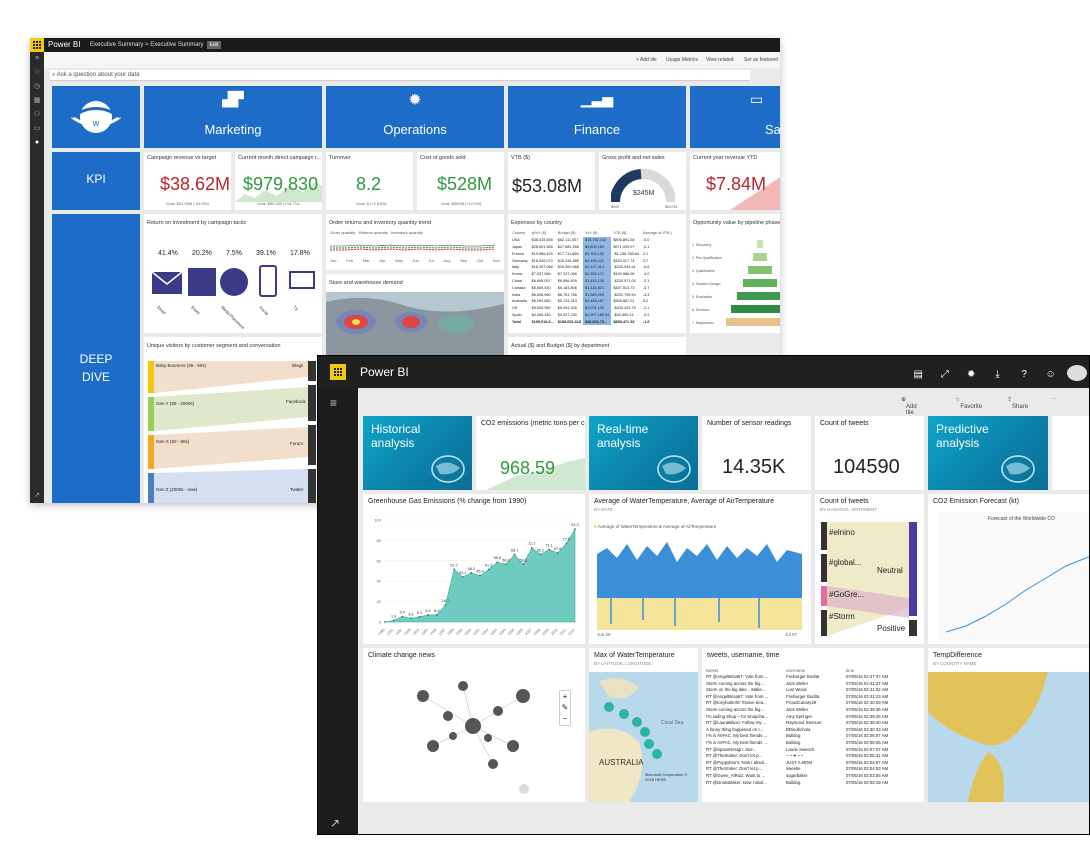  What do you see at coordinates (735, 117) in the screenshot?
I see `sales-tile: ▭ Sa` at bounding box center [735, 117].